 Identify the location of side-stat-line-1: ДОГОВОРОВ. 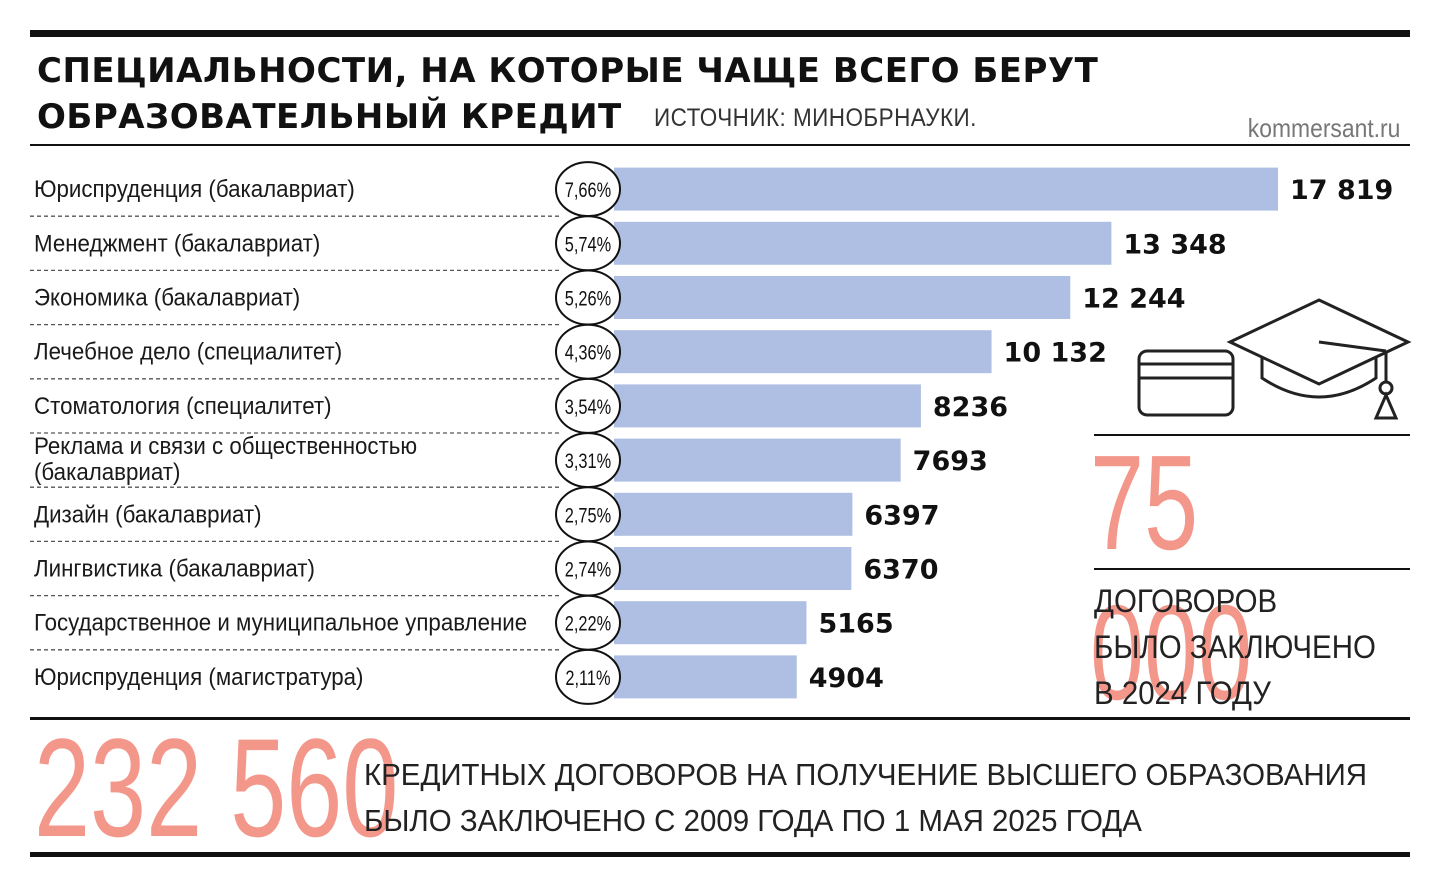
(1186, 601).